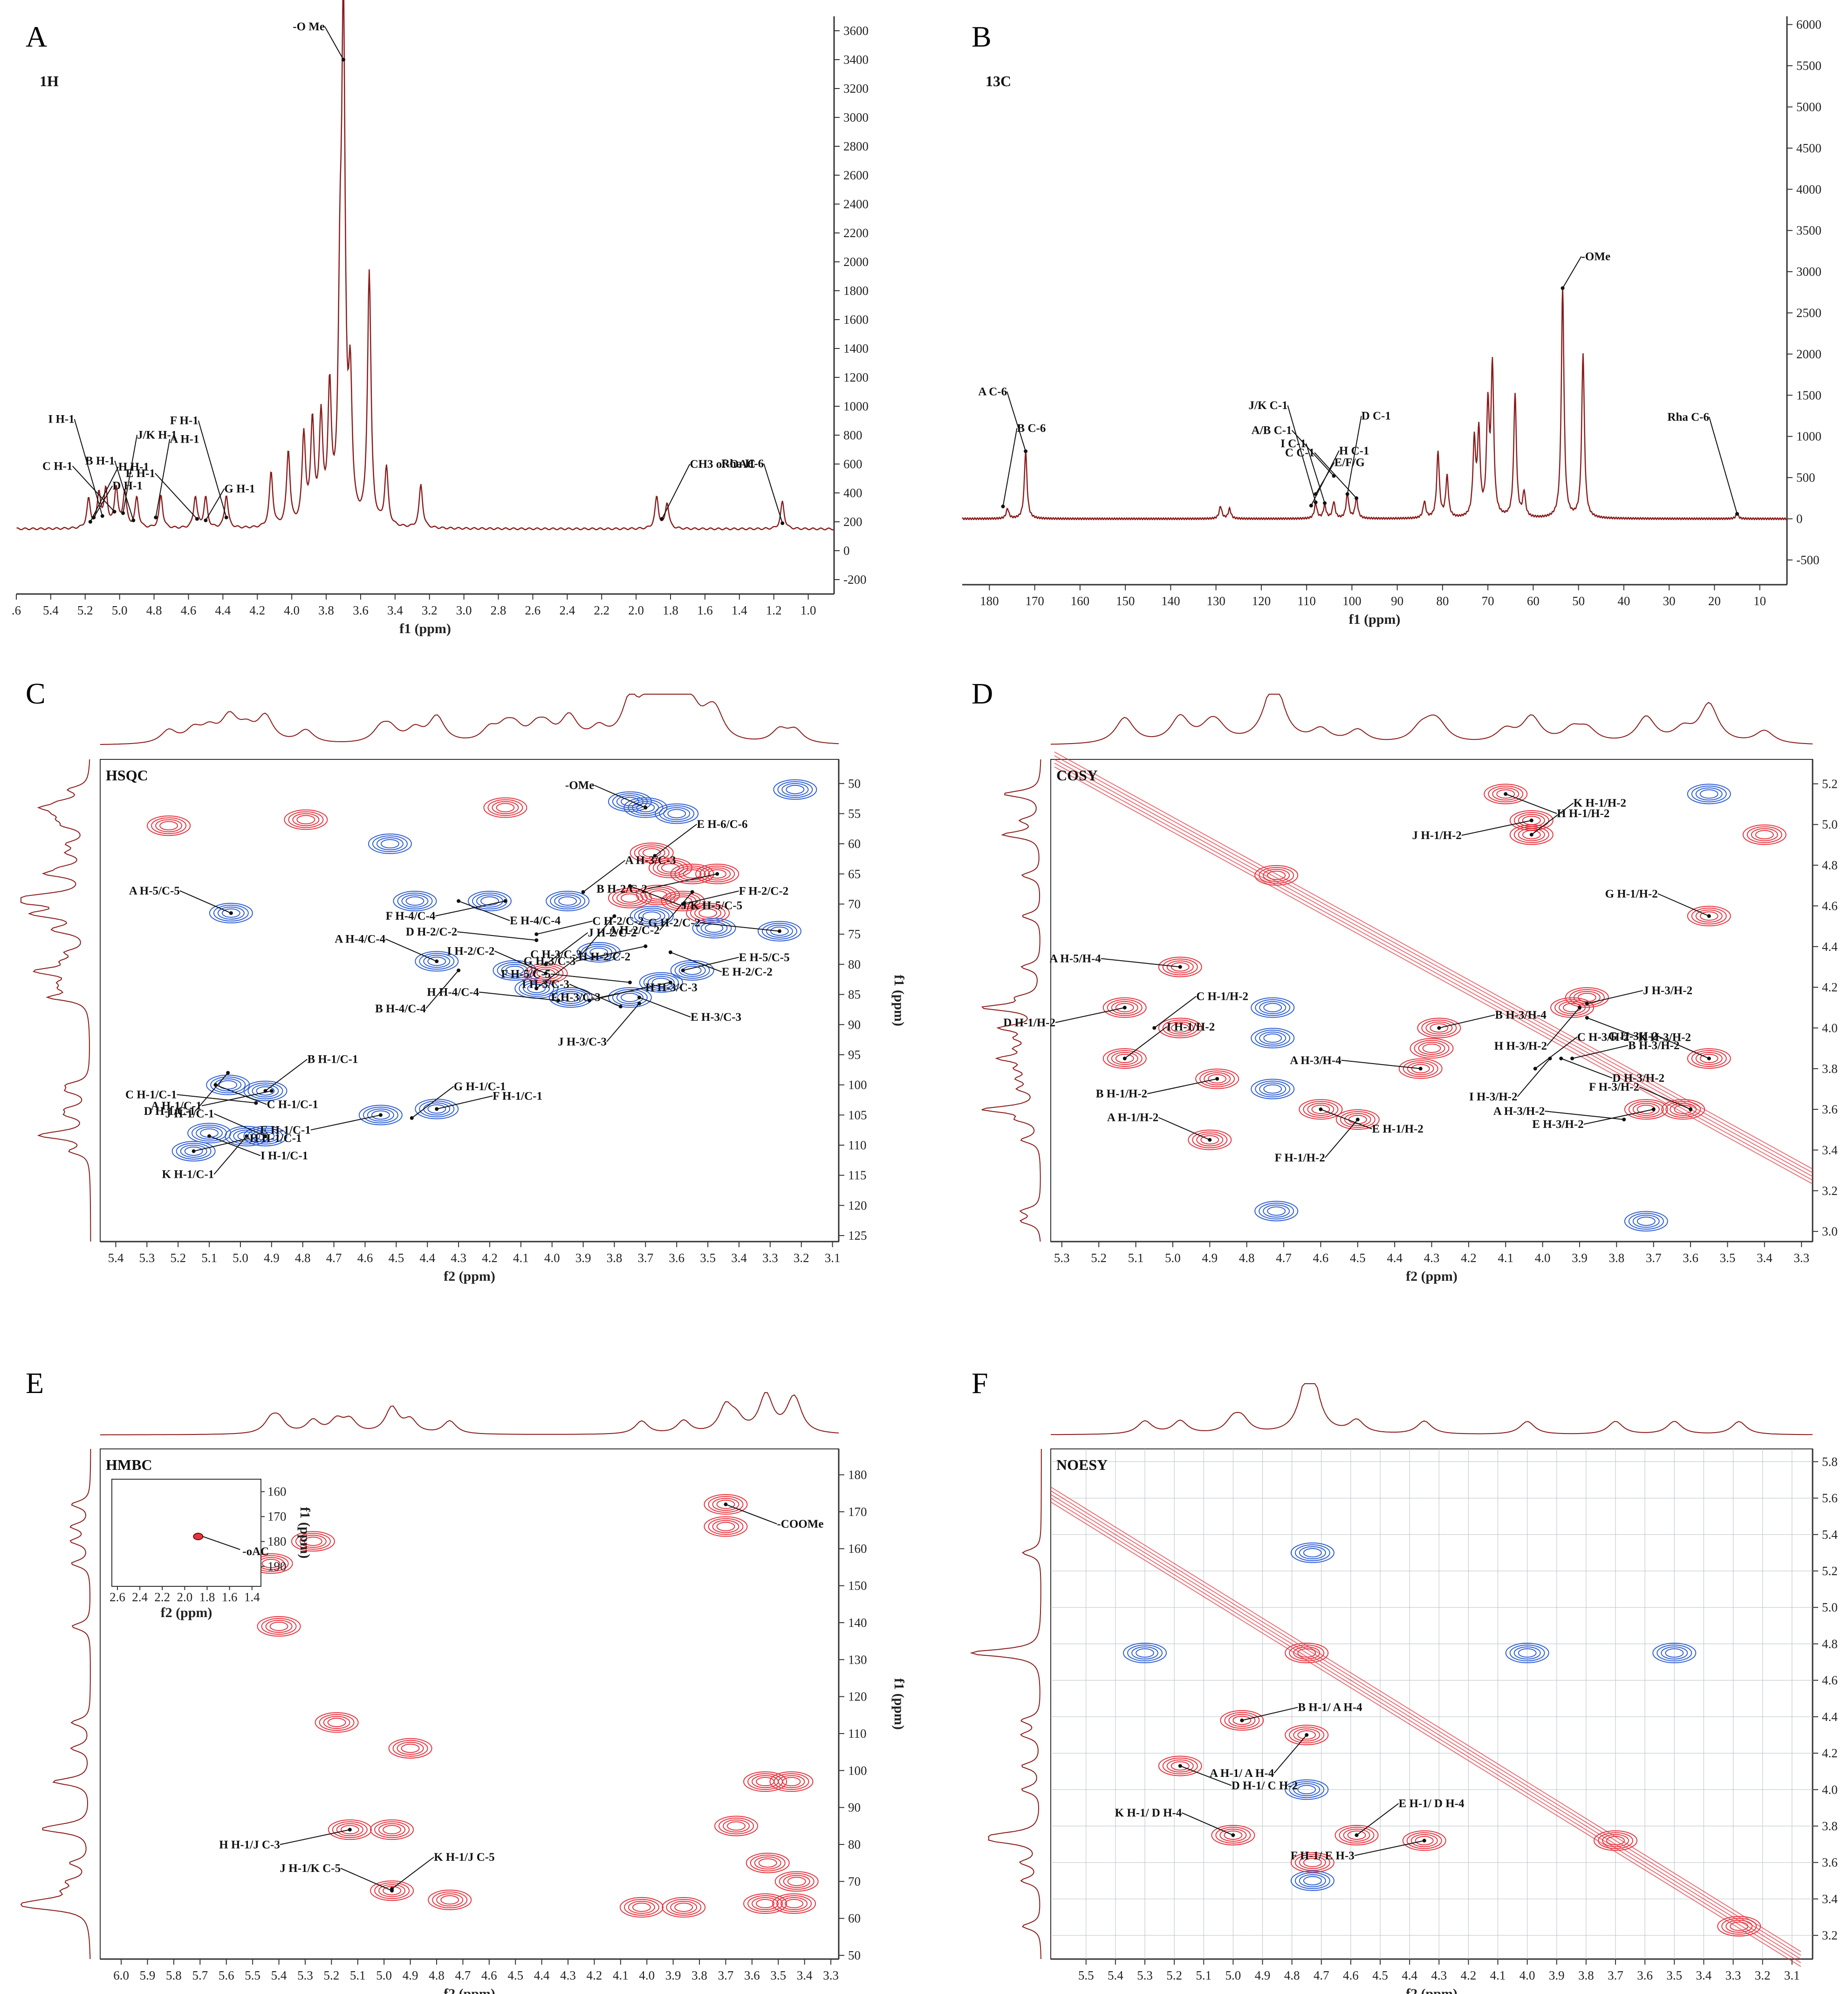 The image size is (1848, 1994). What do you see at coordinates (1263, 1975) in the screenshot?
I see `x-tick-label: 4.9` at bounding box center [1263, 1975].